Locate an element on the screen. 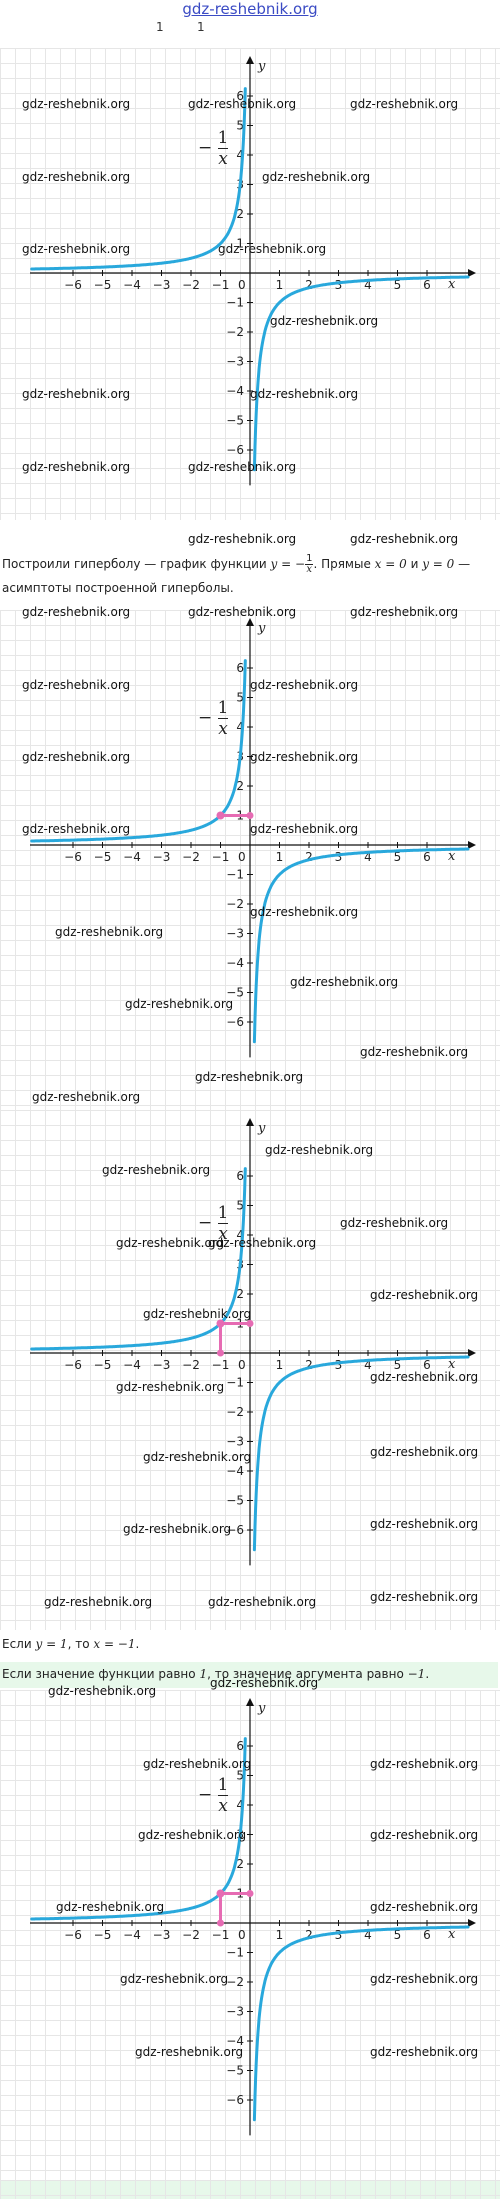 Image resolution: width=500 pixels, height=2199 pixels. y-axis-label: y is located at coordinates (261, 66).